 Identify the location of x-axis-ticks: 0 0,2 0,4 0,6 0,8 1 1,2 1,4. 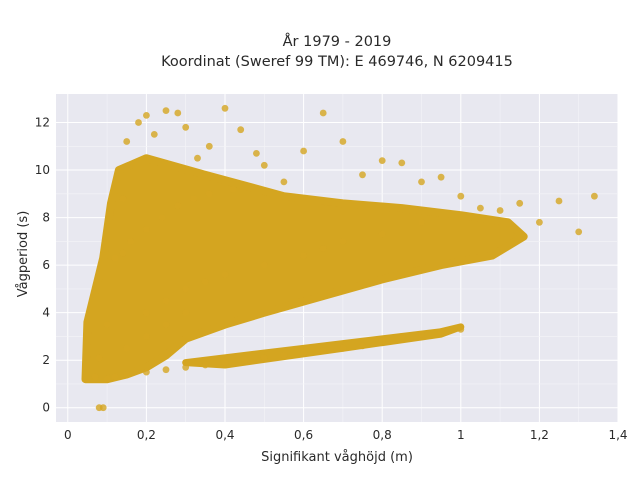
(346, 435).